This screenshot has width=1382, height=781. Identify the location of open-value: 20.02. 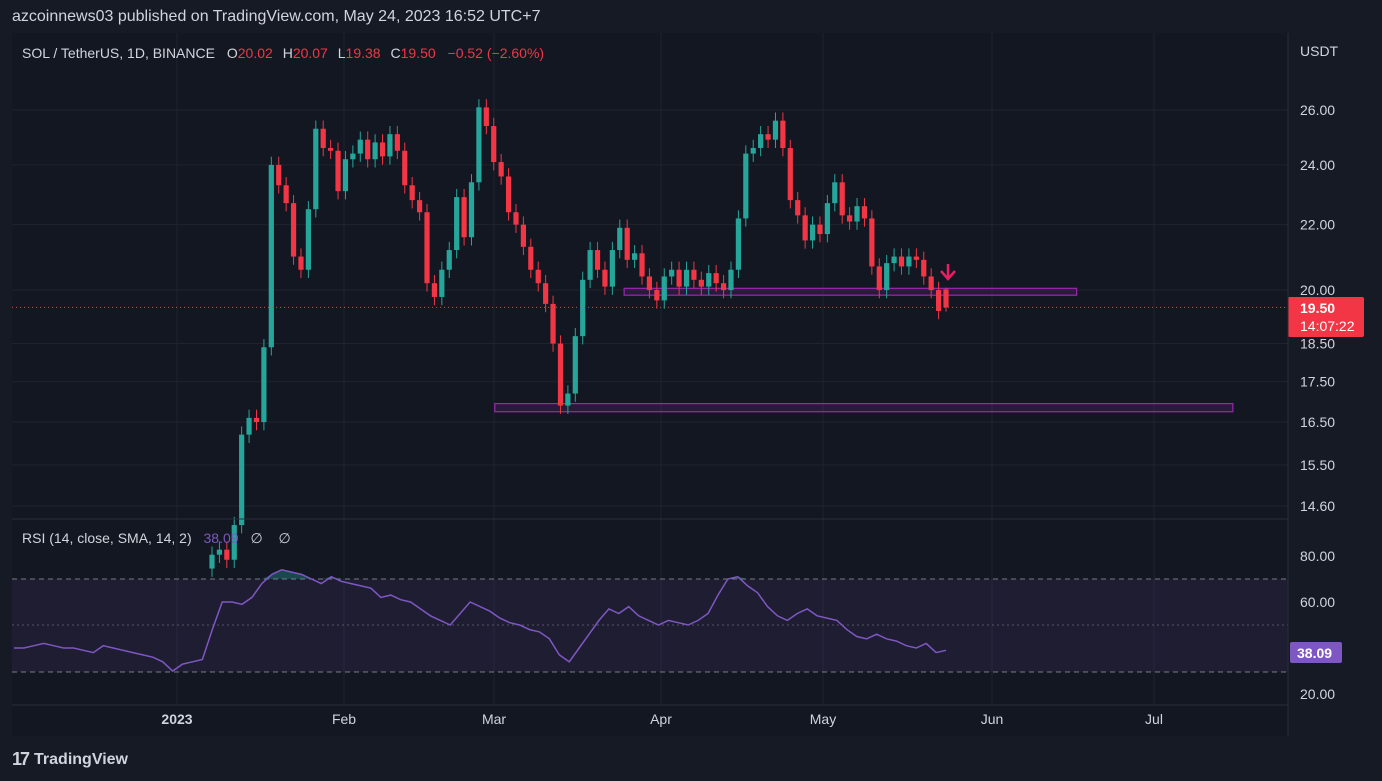
(255, 53).